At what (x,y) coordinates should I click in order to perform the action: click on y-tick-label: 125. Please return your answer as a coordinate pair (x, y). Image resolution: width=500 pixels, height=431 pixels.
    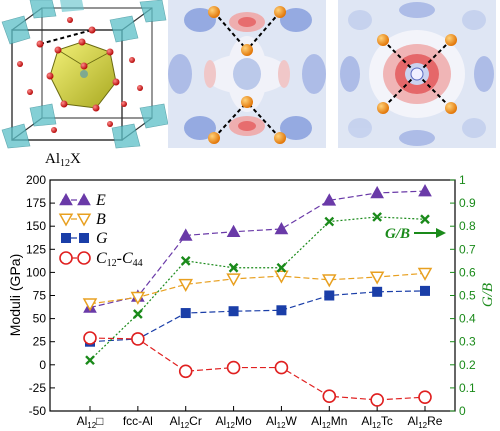
    Looking at the image, I should click on (36, 249).